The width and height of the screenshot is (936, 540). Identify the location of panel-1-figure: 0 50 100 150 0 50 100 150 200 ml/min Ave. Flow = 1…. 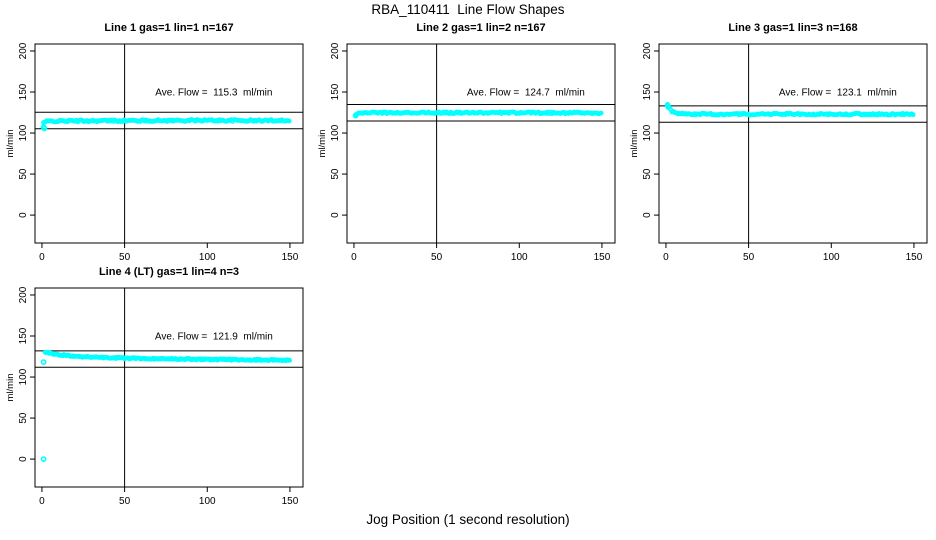
(154, 152).